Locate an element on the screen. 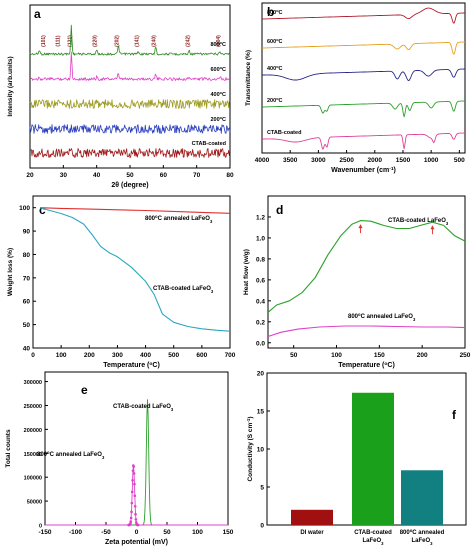  panel-d-series-label-part: 3 is located at coordinates (447, 223).